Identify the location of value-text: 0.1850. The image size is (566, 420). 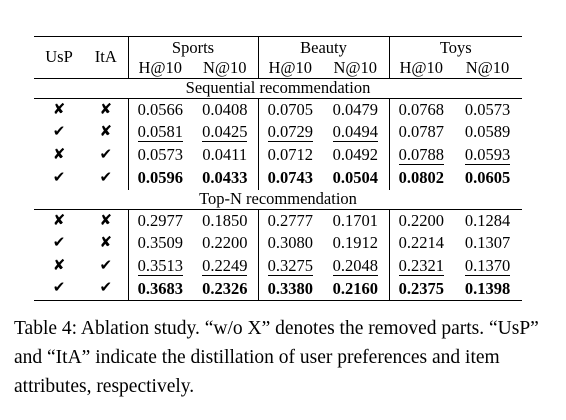
(225, 220).